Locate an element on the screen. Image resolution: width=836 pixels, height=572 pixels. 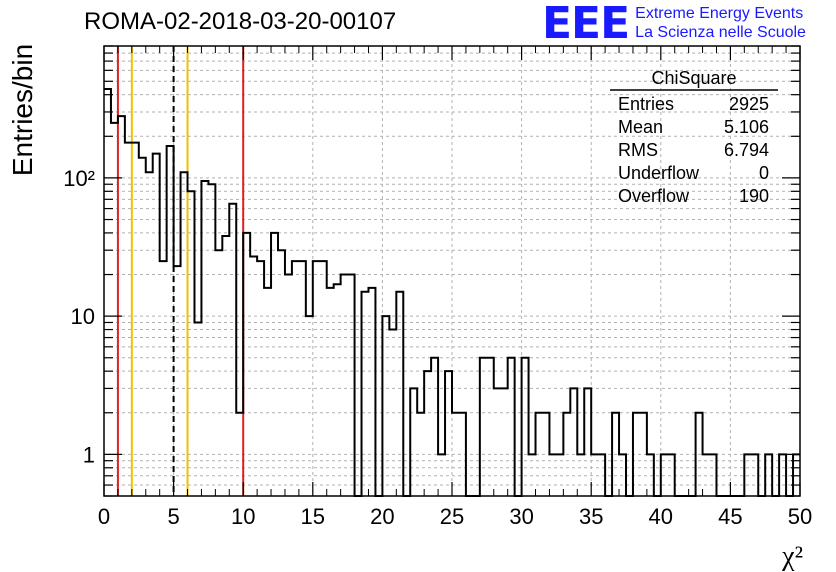
x-tick-label: 10 is located at coordinates (243, 516).